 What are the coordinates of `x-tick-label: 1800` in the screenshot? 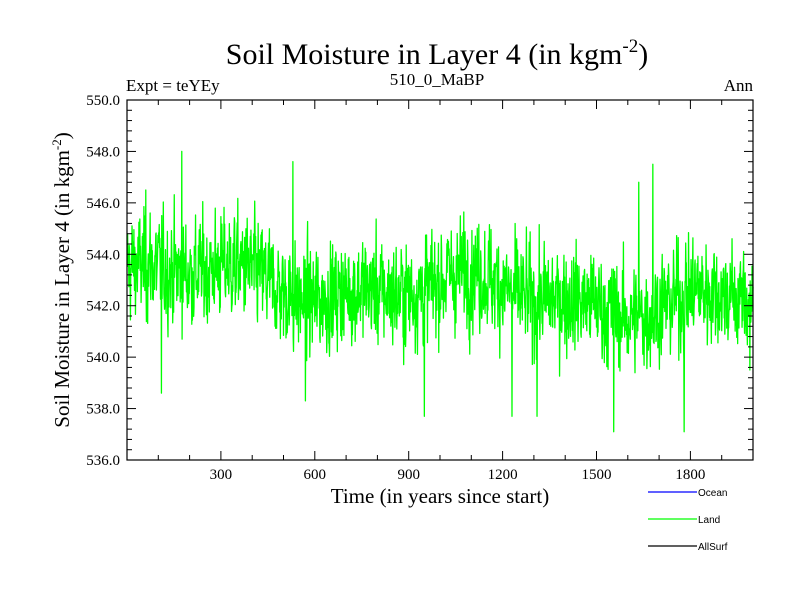 It's located at (690, 475).